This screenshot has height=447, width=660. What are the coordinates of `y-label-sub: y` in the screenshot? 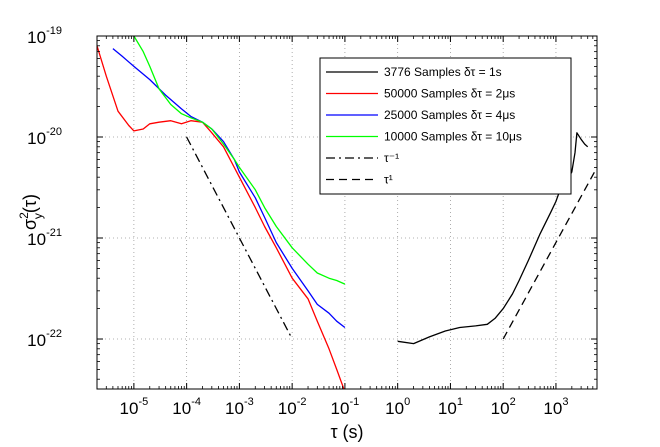 It's located at (38, 216).